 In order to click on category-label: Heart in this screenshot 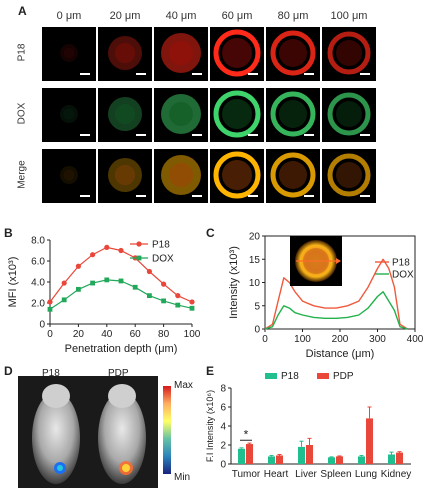, I will do `click(276, 474)`.